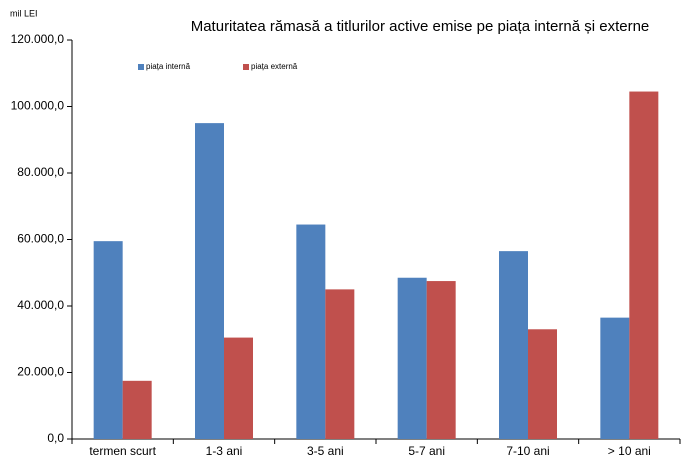 The height and width of the screenshot is (459, 691). Describe the element at coordinates (168, 66) in the screenshot. I see `legend-label: piața internă` at that location.